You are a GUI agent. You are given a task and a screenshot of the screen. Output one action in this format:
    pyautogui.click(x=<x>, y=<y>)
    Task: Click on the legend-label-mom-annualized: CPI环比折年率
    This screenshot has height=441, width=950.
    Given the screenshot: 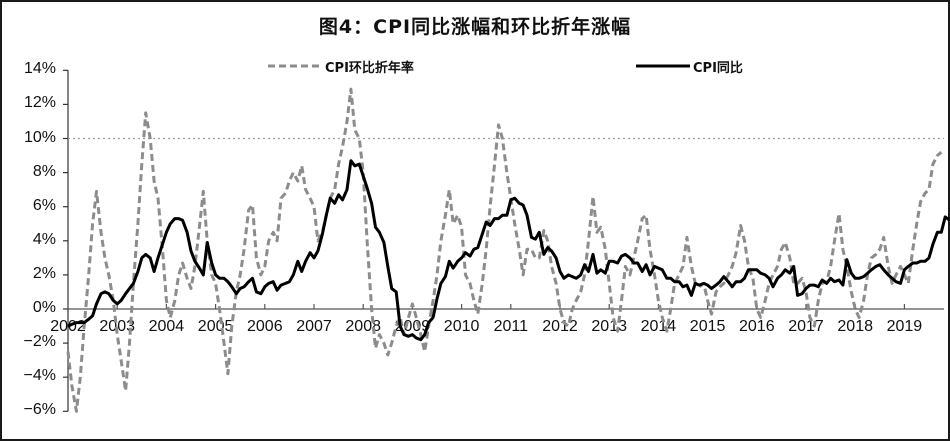 What is the action you would take?
    pyautogui.click(x=369, y=68)
    